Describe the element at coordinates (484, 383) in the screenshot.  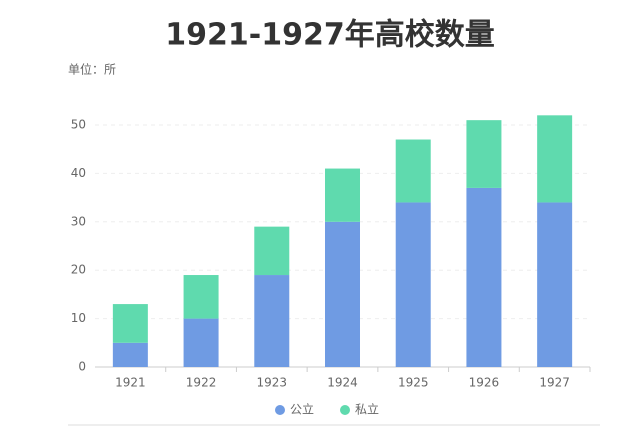
I see `x-tick-label: 1926` at that location.